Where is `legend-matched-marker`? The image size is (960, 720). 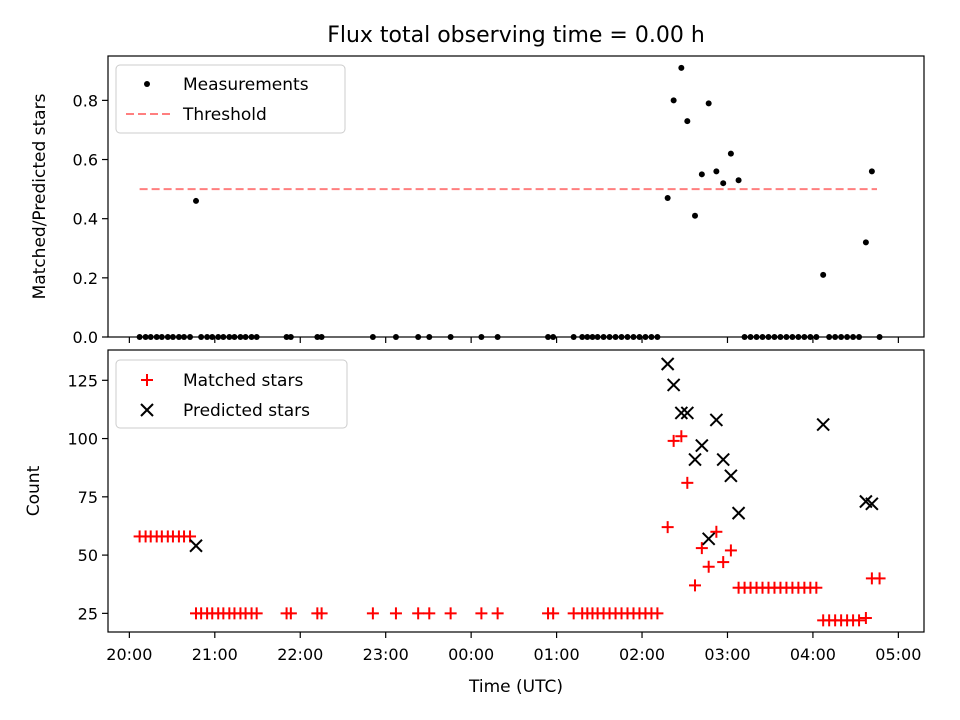
legend-matched-marker is located at coordinates (147, 380).